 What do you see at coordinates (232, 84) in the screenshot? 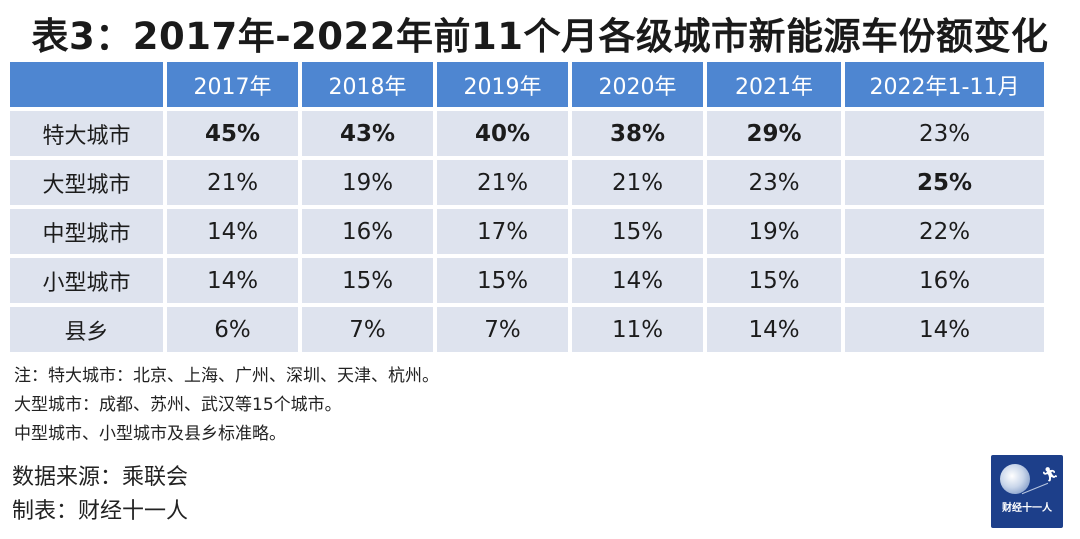
I see `header-2017: 2017年` at bounding box center [232, 84].